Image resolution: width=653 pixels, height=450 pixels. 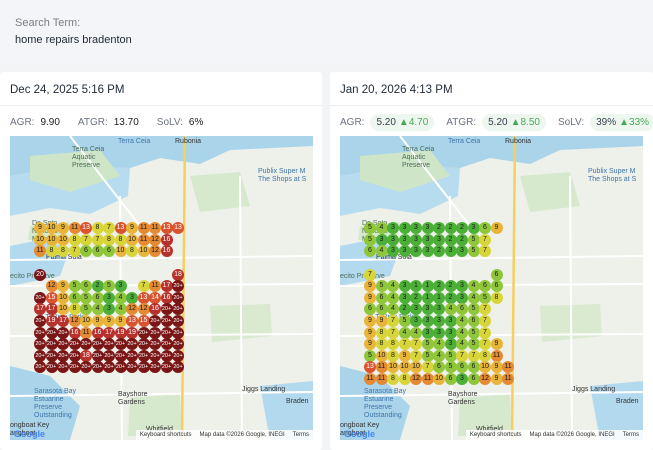 What do you see at coordinates (300, 435) in the screenshot?
I see `terms-link: Terms` at bounding box center [300, 435].